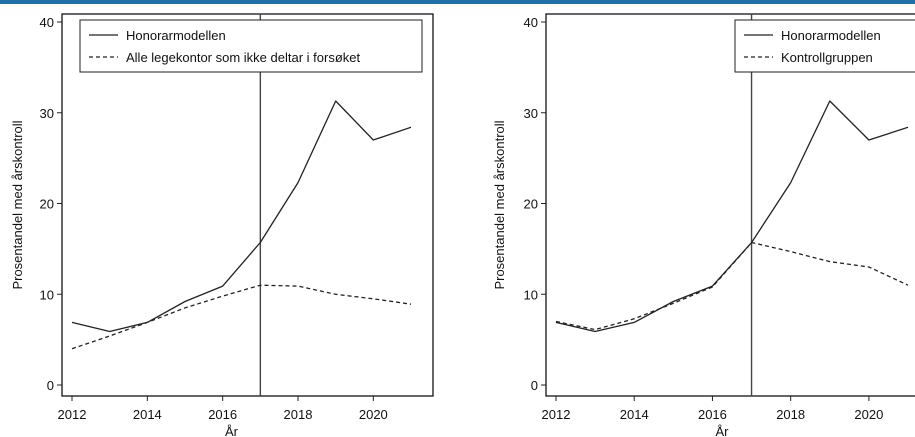 This screenshot has width=915, height=437. I want to click on legend: Honorarmodellen Kontrollgruppen, so click(824, 46).